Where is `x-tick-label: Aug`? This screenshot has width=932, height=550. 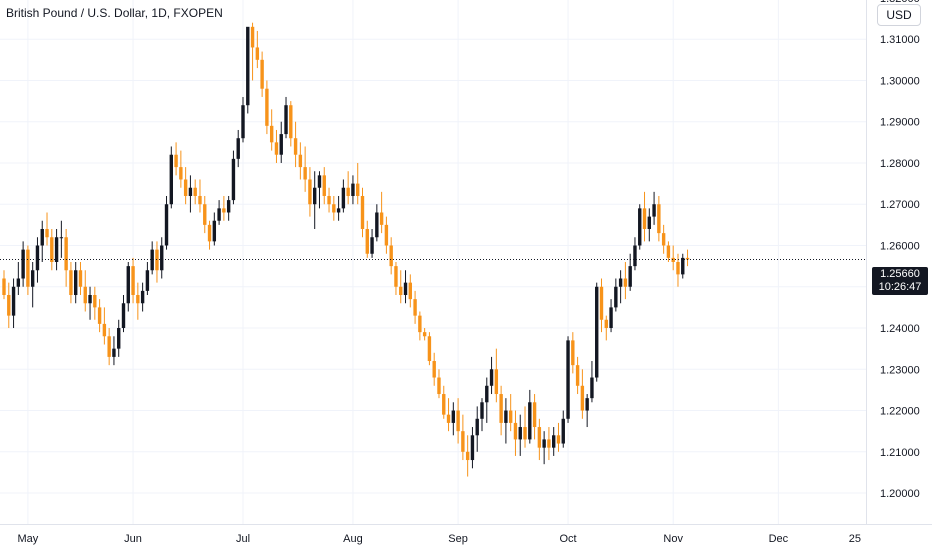
x-tick-label: Aug is located at coordinates (353, 539).